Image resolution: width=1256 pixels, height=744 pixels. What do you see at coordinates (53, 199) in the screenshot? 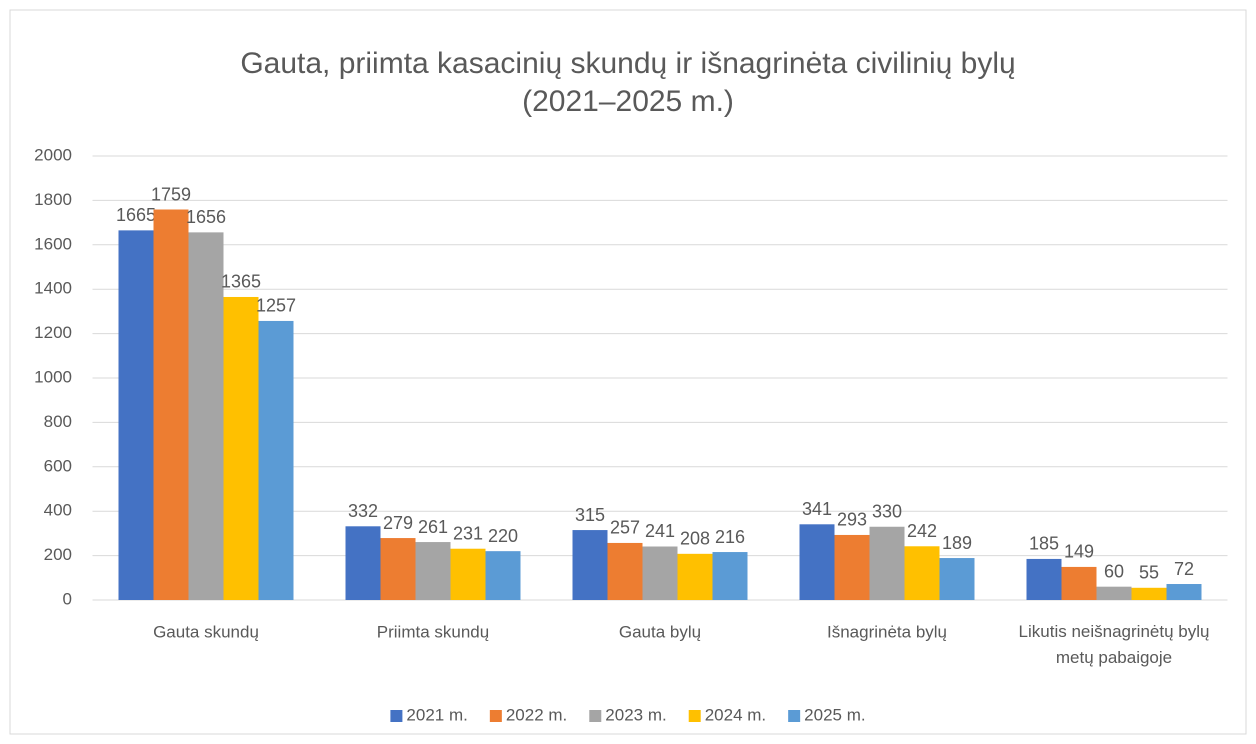
I see `y-tick-label: 1800` at bounding box center [53, 199].